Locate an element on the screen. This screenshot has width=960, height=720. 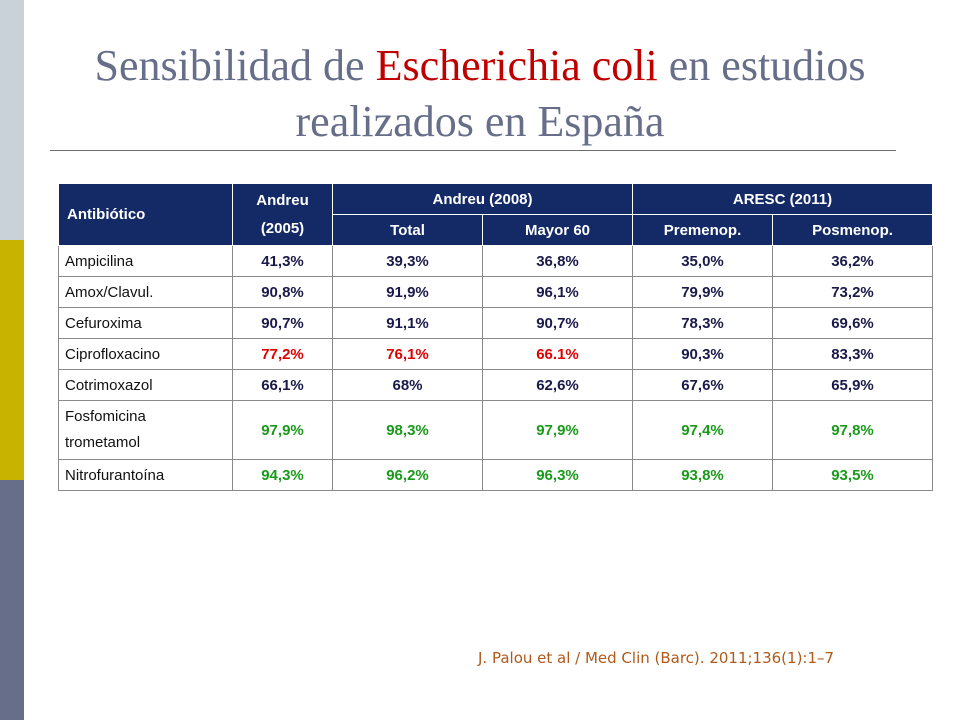
table-row: Ampicilina 41,3% 39,3% 36,8% 35,0% 36,2% is located at coordinates (495, 261).